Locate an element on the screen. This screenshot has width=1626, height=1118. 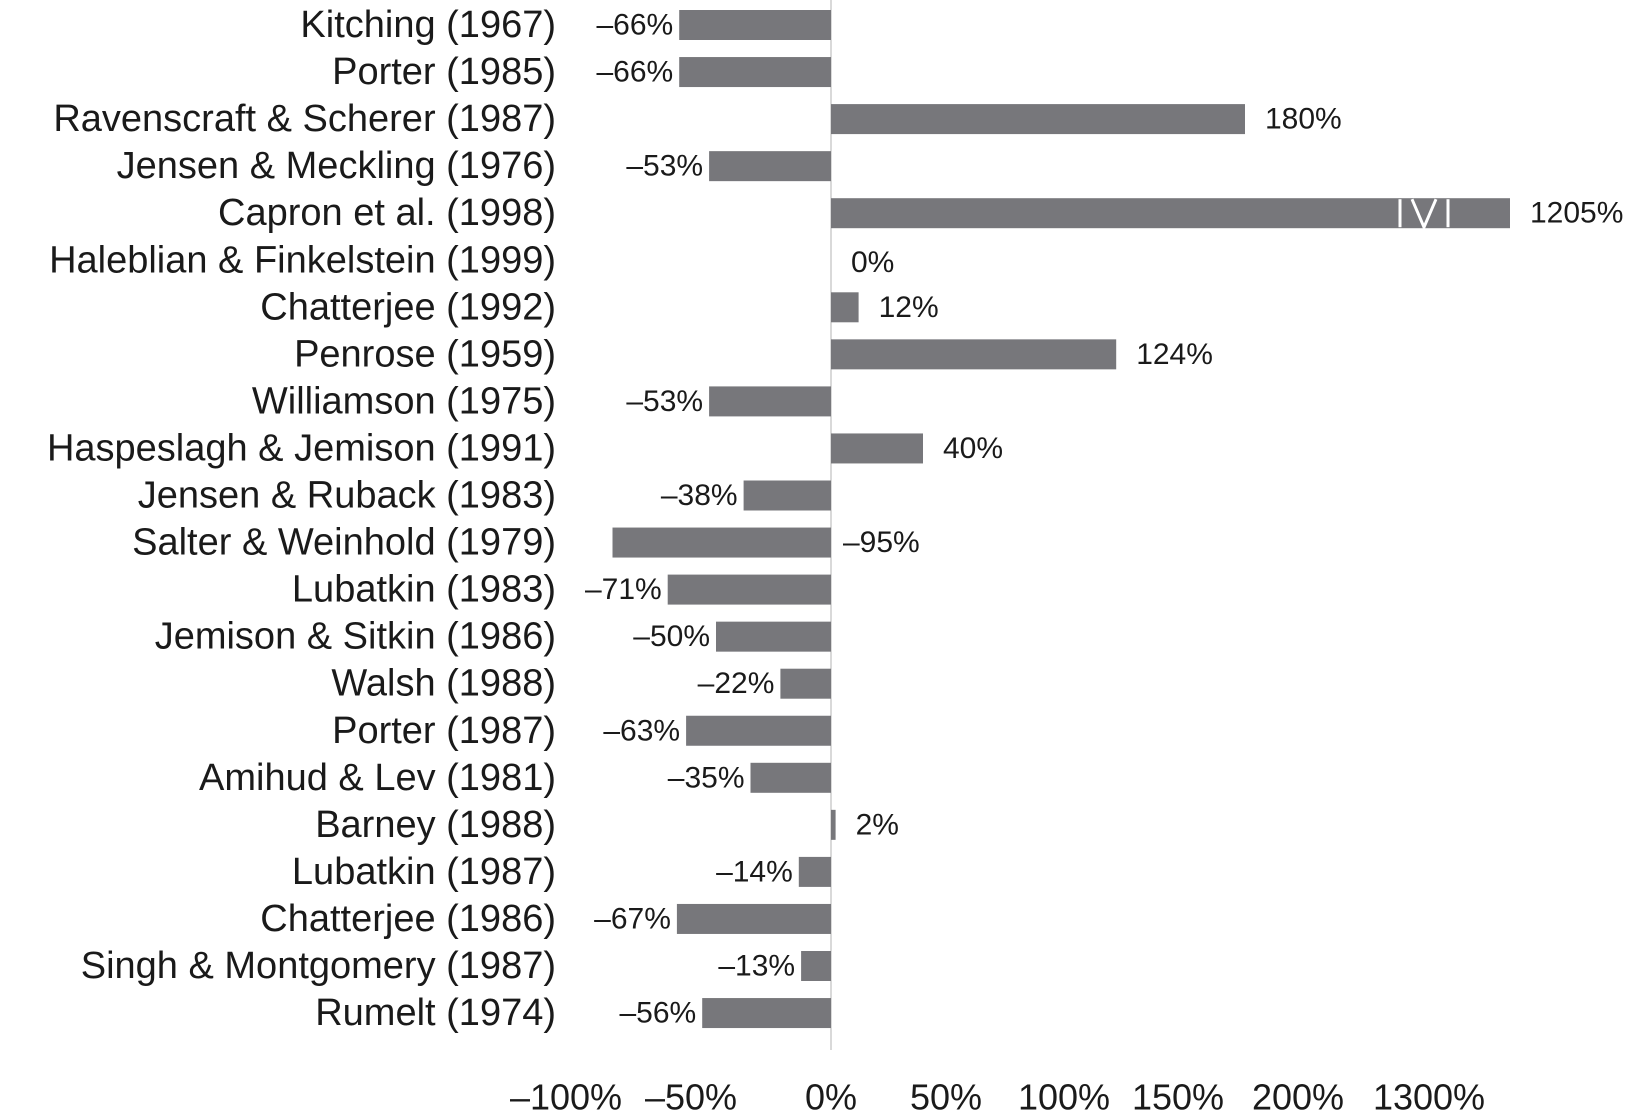
category-label: Singh & Montgomery (1987) is located at coordinates (318, 966).